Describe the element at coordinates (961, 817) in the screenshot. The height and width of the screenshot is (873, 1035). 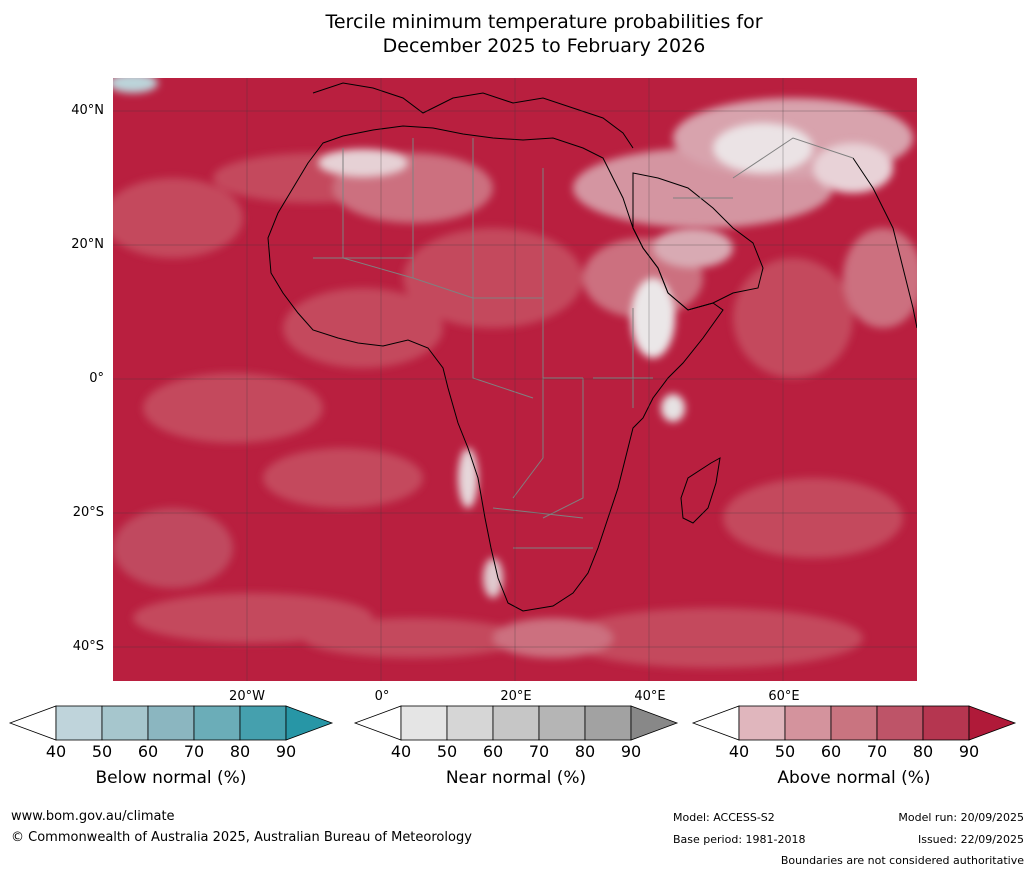
I see `model-run-label: Model run: 20/09/2025` at that location.